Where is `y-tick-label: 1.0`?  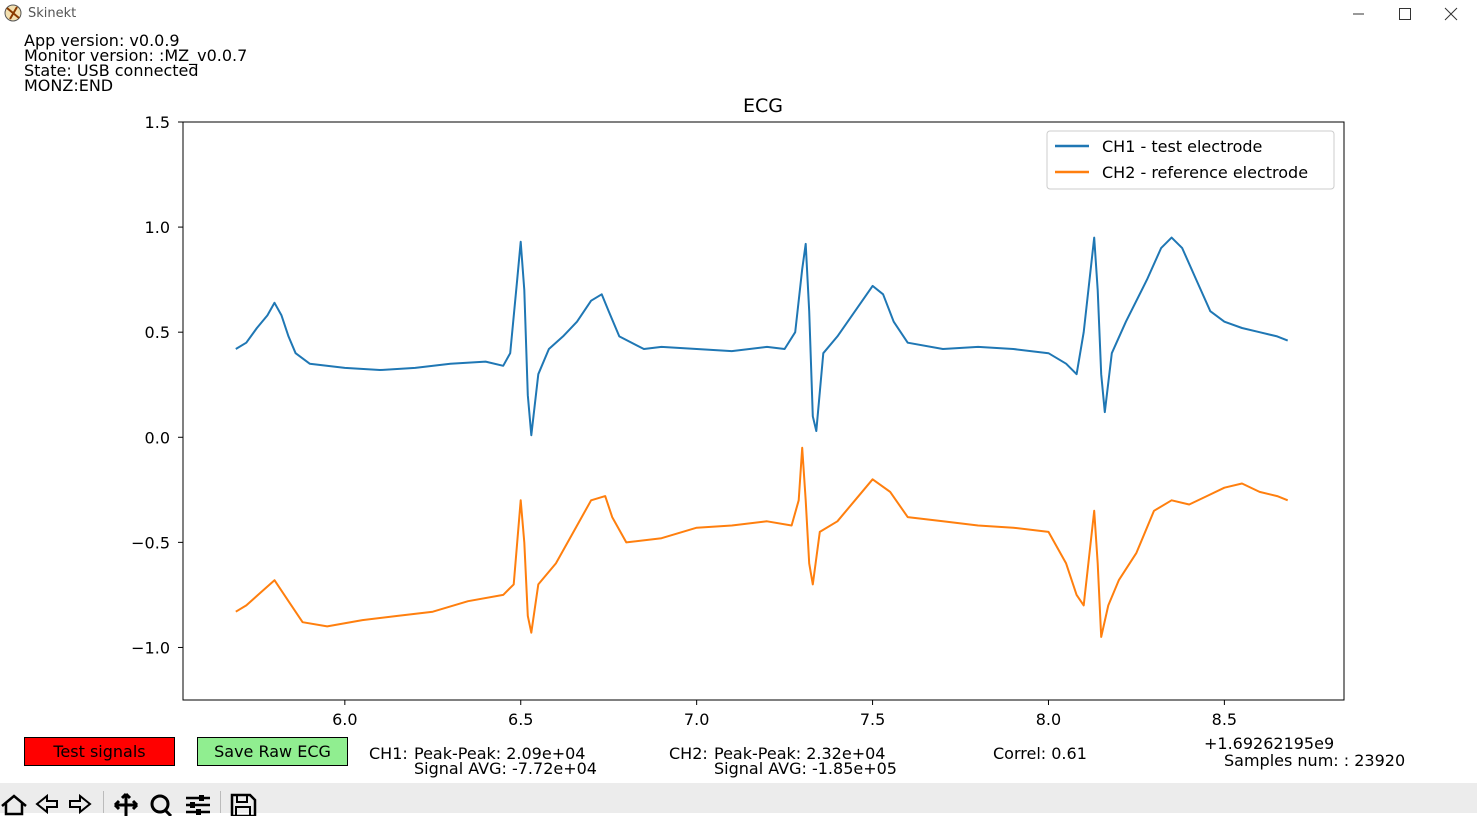
y-tick-label: 1.0 is located at coordinates (157, 227).